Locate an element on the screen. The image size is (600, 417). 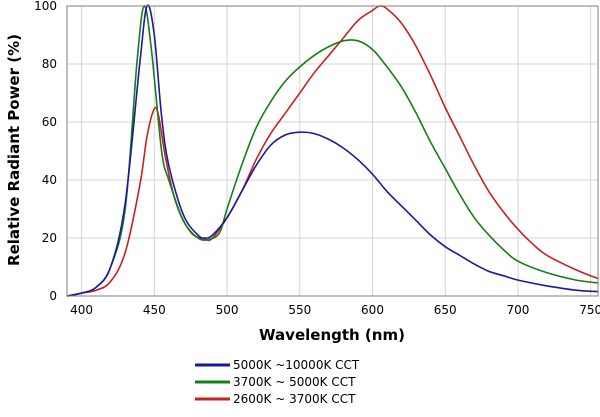
legend-label-2: 2600K ~ 3700K CCT is located at coordinates (294, 399).